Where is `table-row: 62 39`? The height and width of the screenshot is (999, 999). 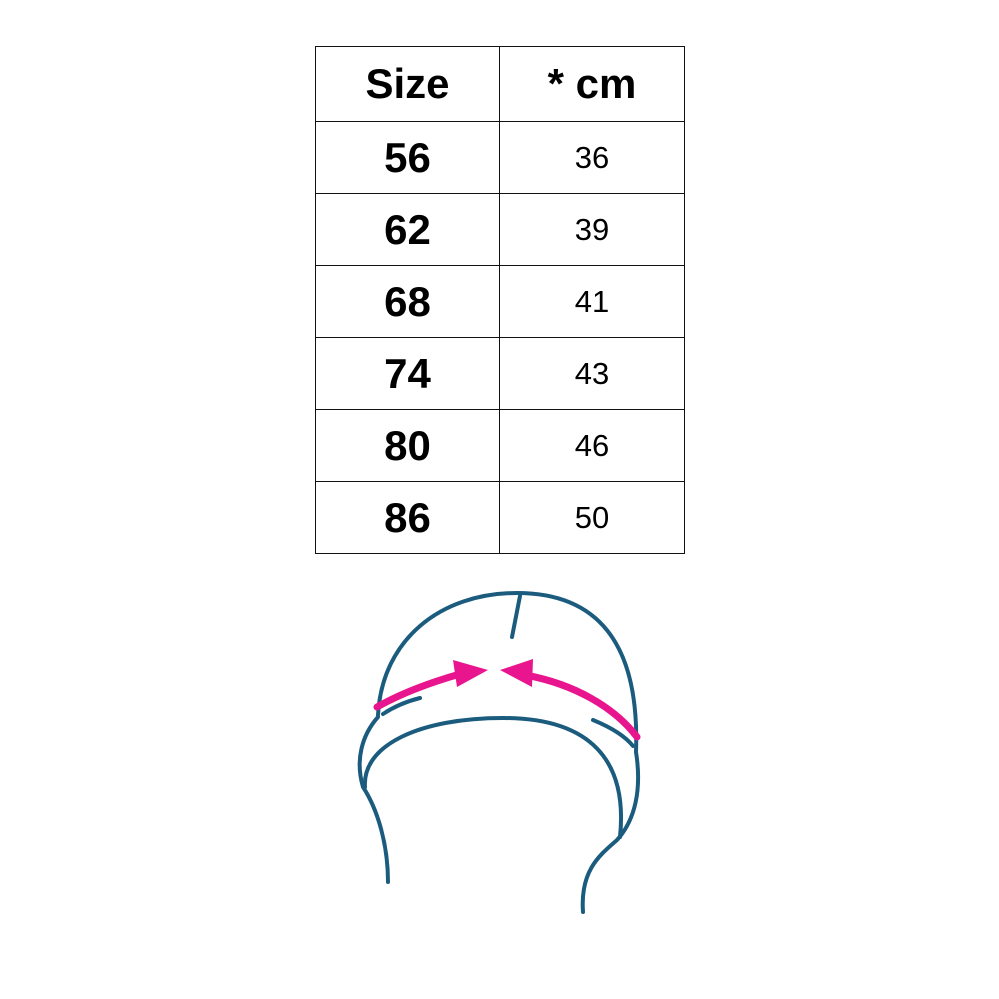
table-row: 62 39 is located at coordinates (500, 229).